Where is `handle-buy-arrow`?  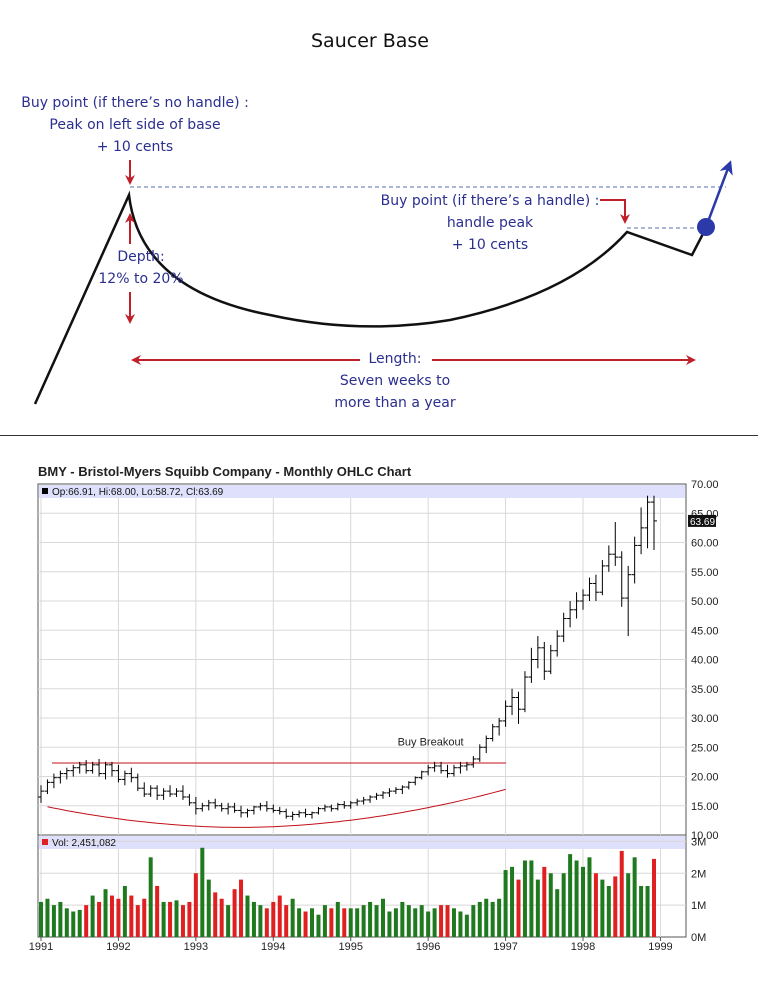
handle-buy-arrow is located at coordinates (615, 211).